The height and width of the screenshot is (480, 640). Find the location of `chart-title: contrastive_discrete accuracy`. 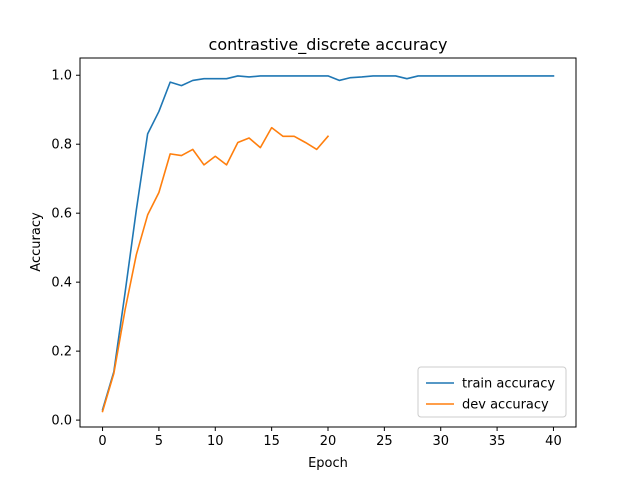

chart-title: contrastive_discrete accuracy is located at coordinates (328, 45).